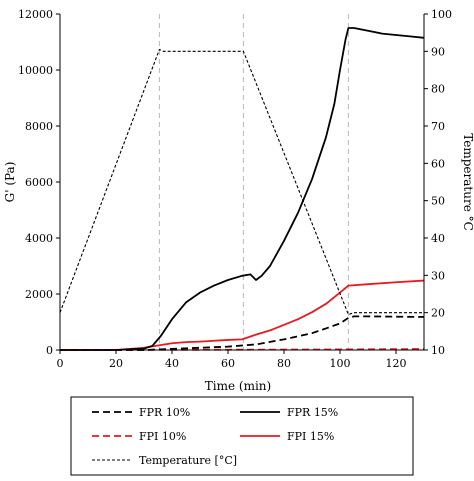 Image resolution: width=474 pixels, height=481 pixels. What do you see at coordinates (238, 386) in the screenshot?
I see `x-axis-title: Time (min)` at bounding box center [238, 386].